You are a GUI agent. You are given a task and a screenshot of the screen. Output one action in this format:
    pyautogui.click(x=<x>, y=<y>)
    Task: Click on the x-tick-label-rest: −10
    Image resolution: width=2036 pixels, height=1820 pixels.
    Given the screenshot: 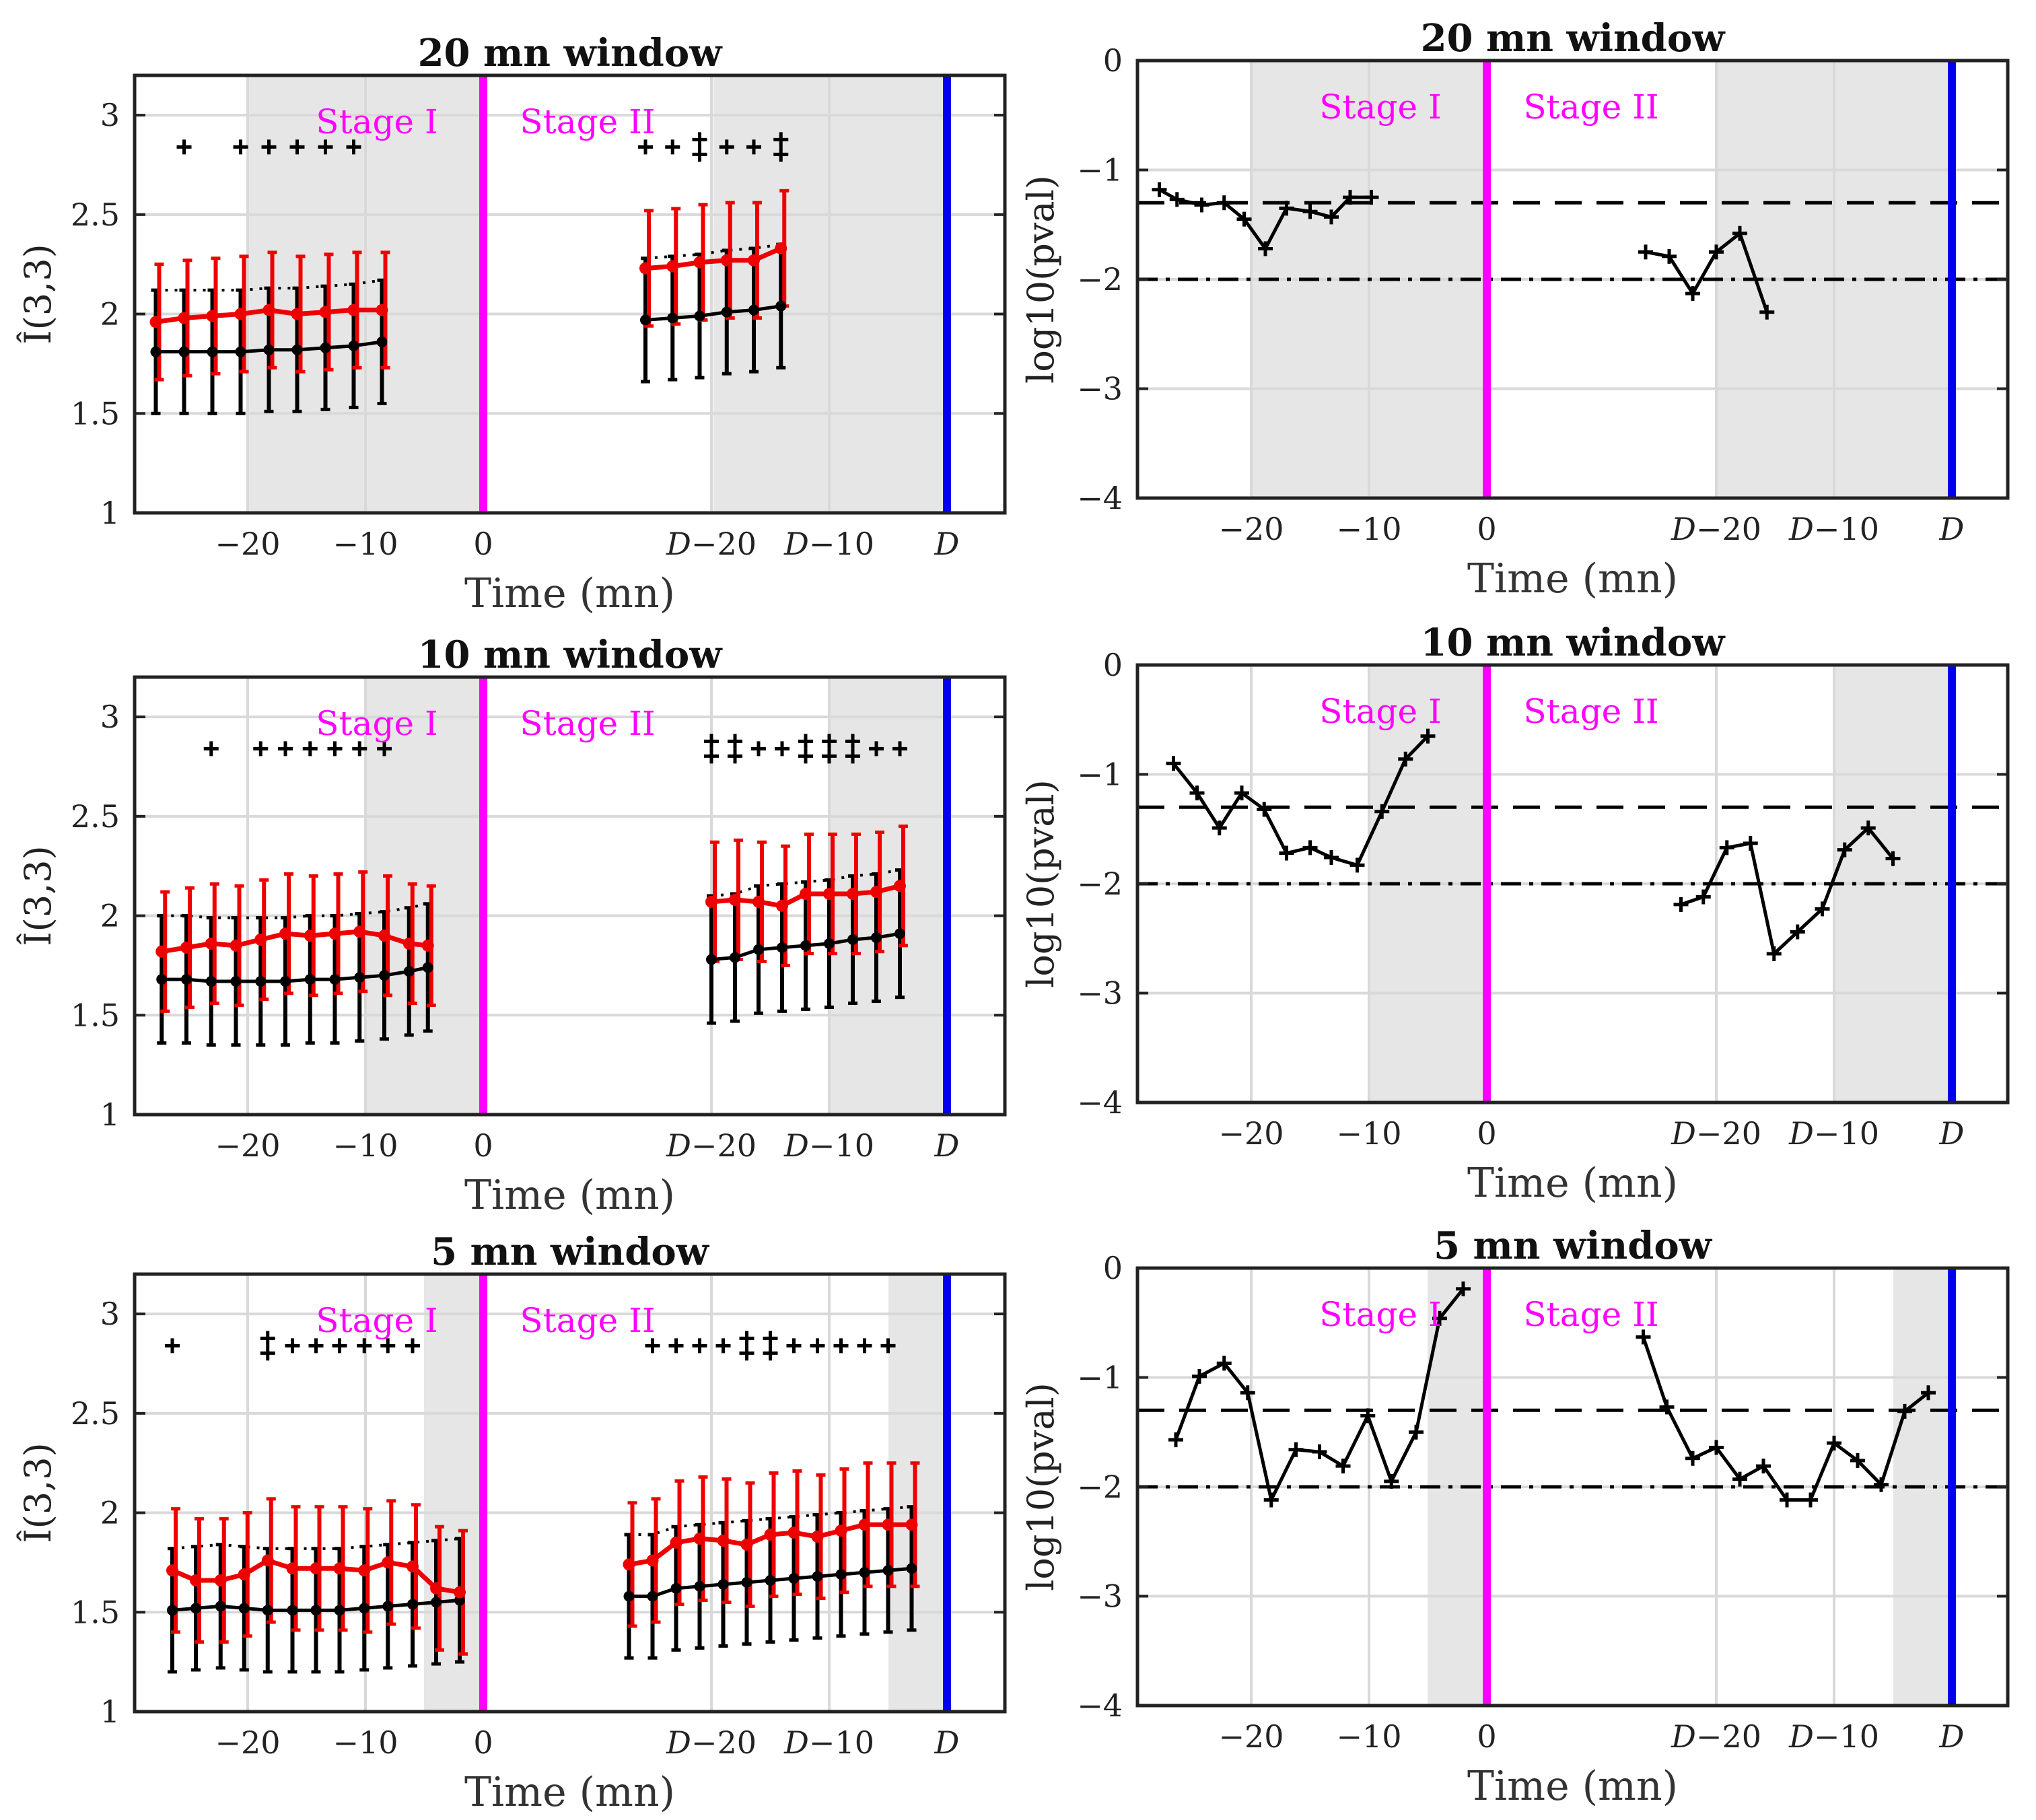 What is the action you would take?
    pyautogui.click(x=1846, y=1134)
    